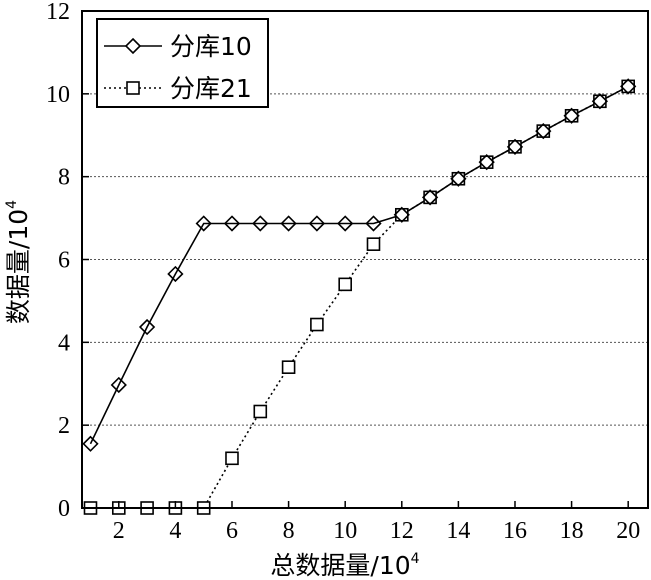  What do you see at coordinates (211, 46) in the screenshot?
I see `legend-label-series-1: 分库10` at bounding box center [211, 46].